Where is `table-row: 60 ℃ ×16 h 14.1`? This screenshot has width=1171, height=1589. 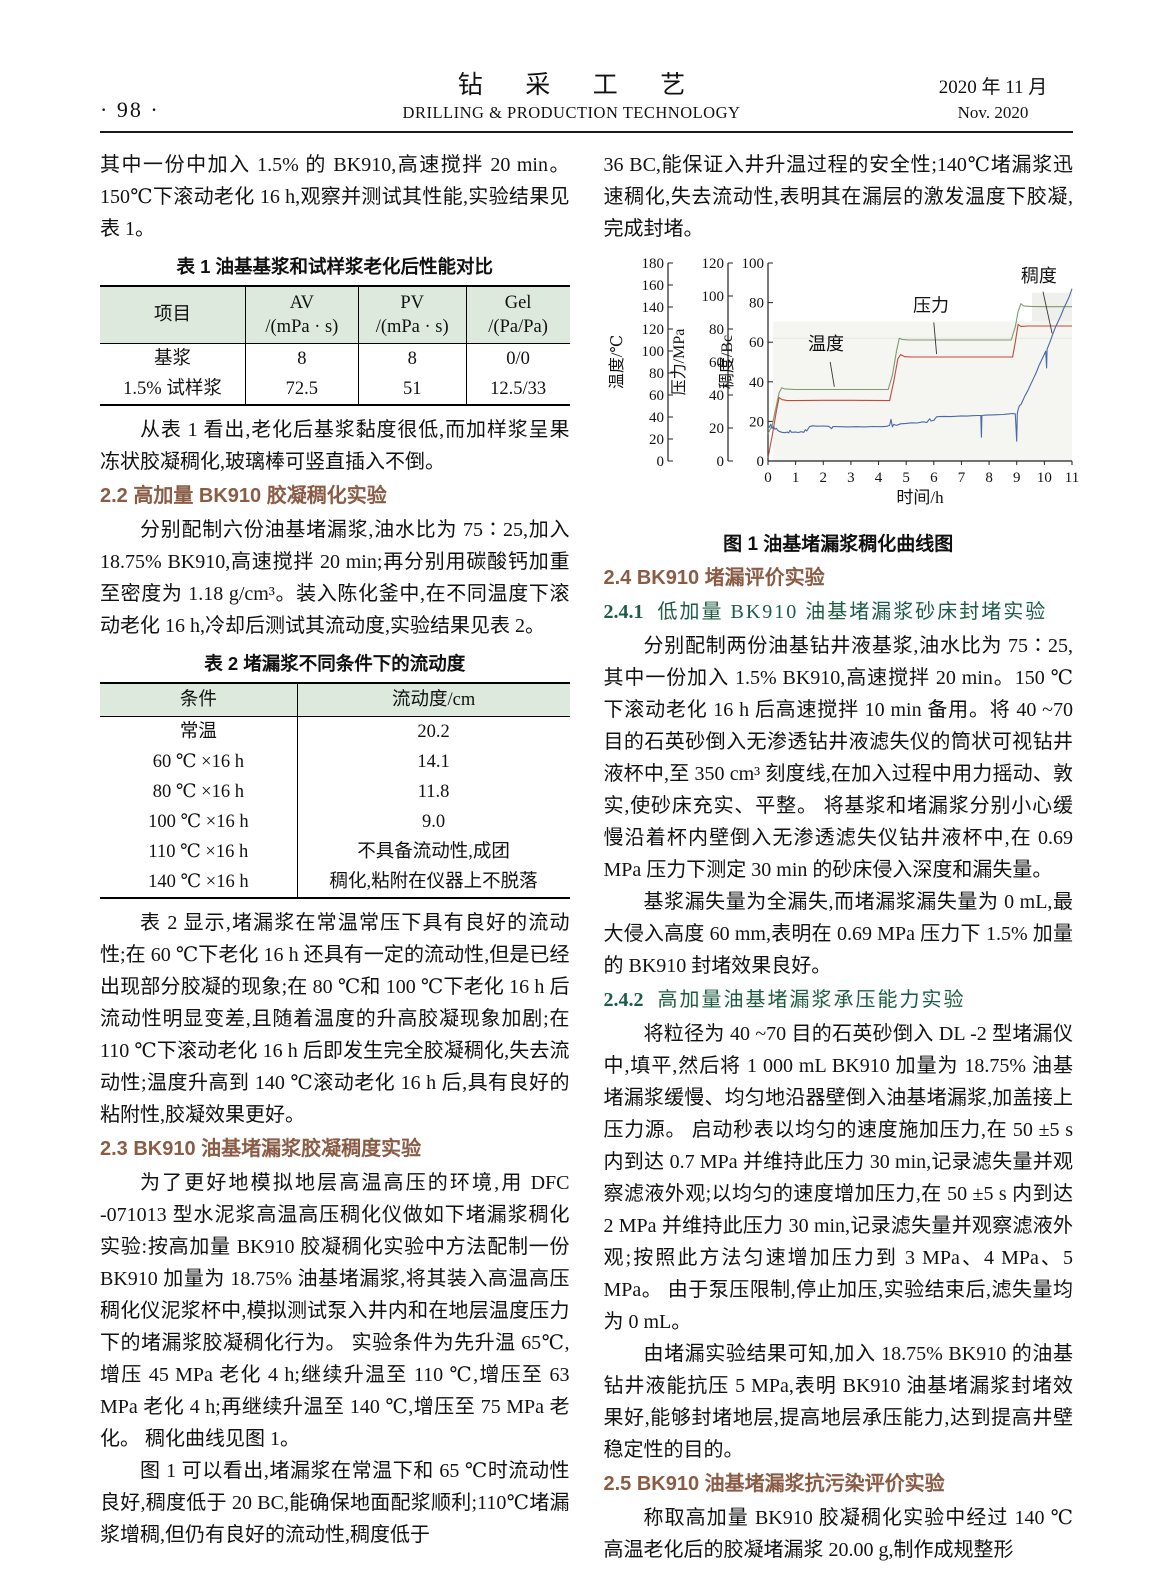
table-row: 60 ℃ ×16 h 14.1 is located at coordinates (335, 762).